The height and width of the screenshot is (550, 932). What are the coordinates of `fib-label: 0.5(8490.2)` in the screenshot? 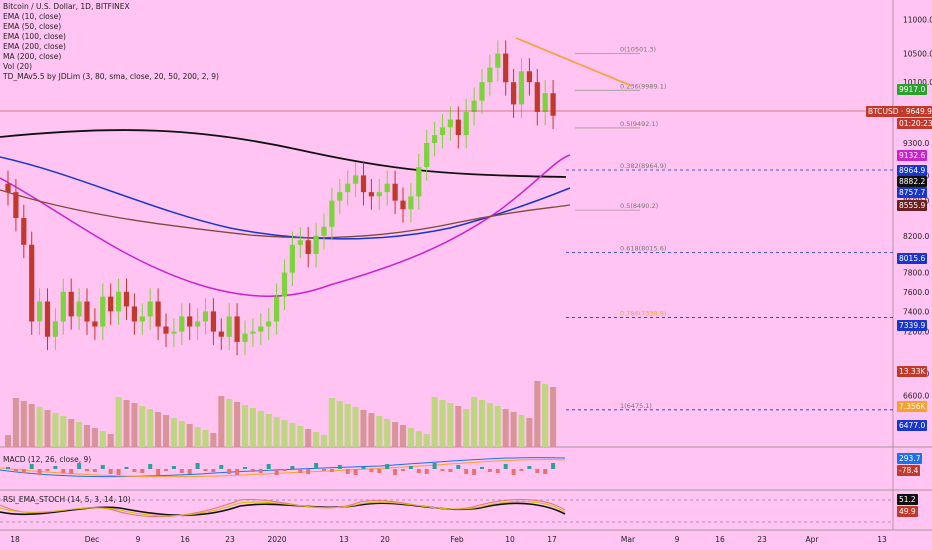 It's located at (639, 206).